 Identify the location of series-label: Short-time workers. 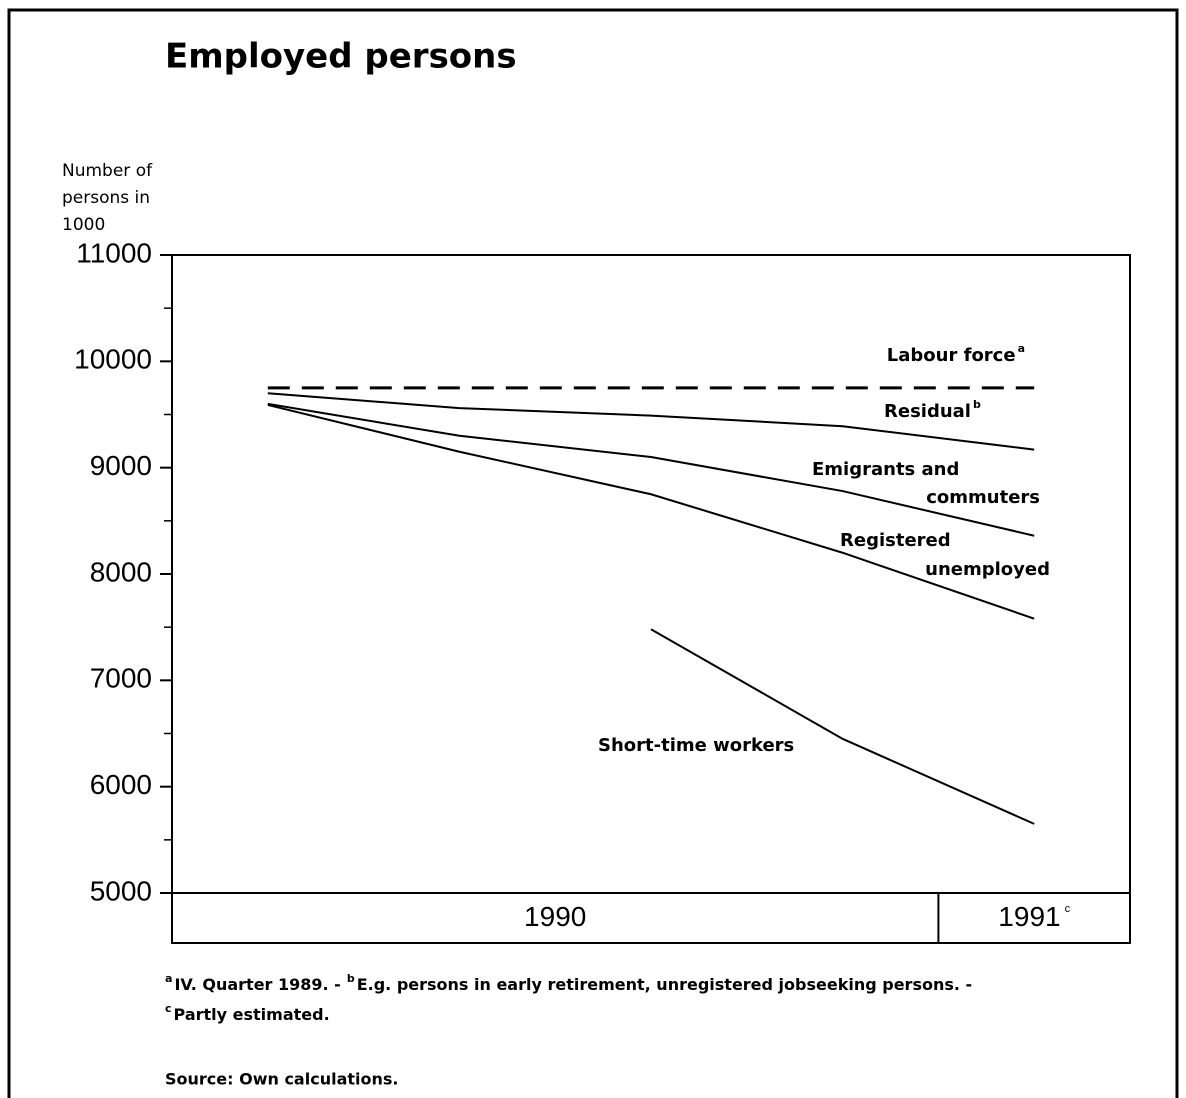
(696, 745).